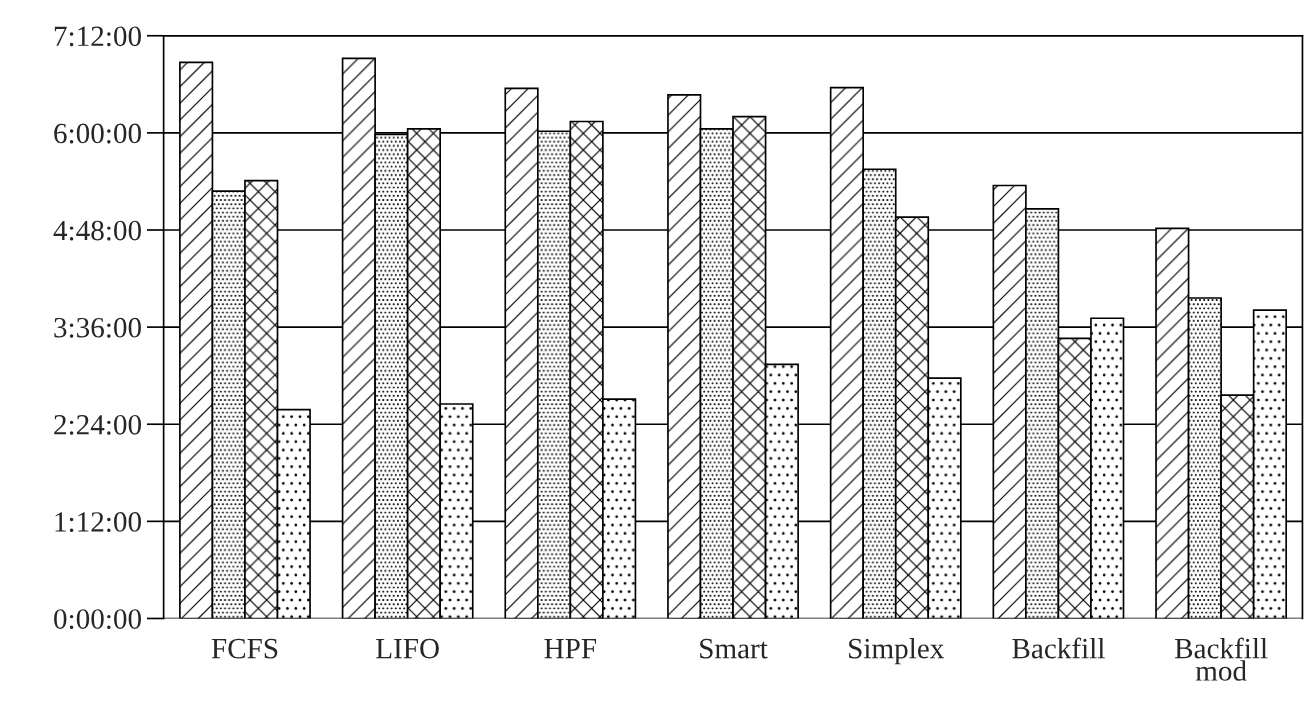  Describe the element at coordinates (407, 648) in the screenshot. I see `x-tick-label: LIFO` at that location.